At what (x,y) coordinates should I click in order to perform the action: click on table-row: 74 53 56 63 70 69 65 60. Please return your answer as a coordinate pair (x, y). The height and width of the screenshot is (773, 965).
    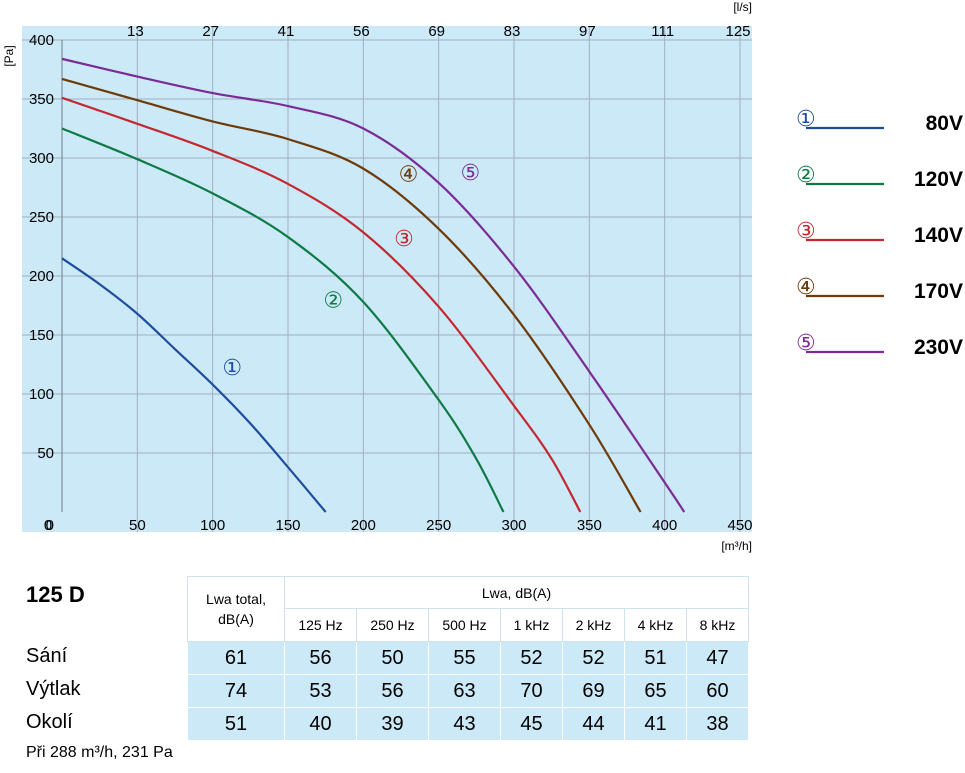
    Looking at the image, I should click on (468, 691).